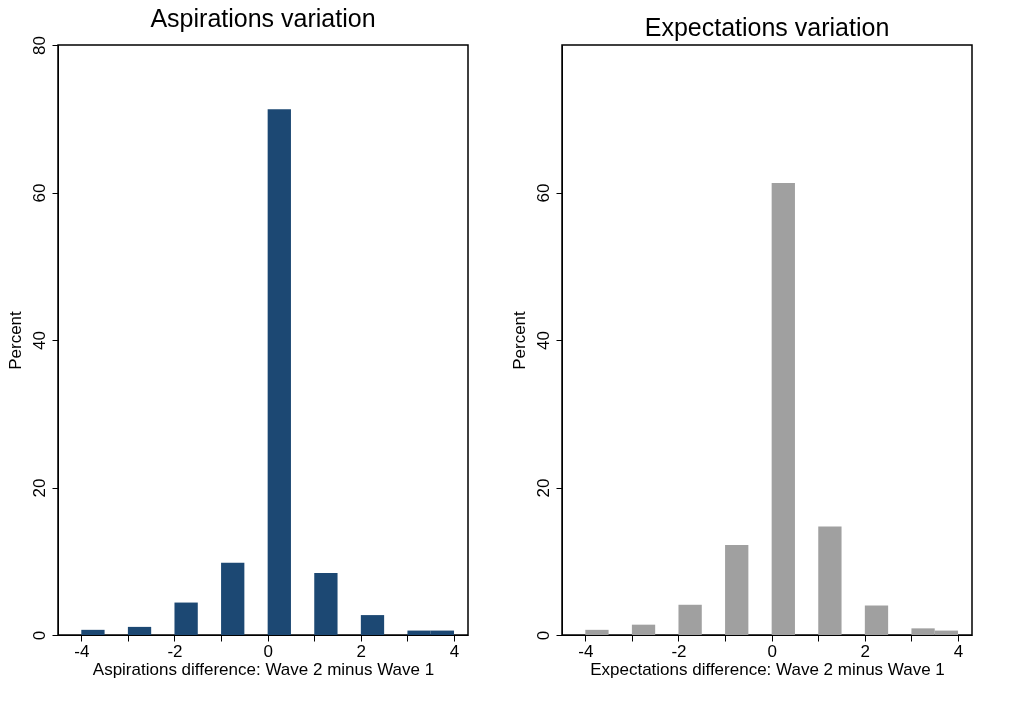  Describe the element at coordinates (263, 17) in the screenshot. I see `chart-title: Aspirations variation` at that location.